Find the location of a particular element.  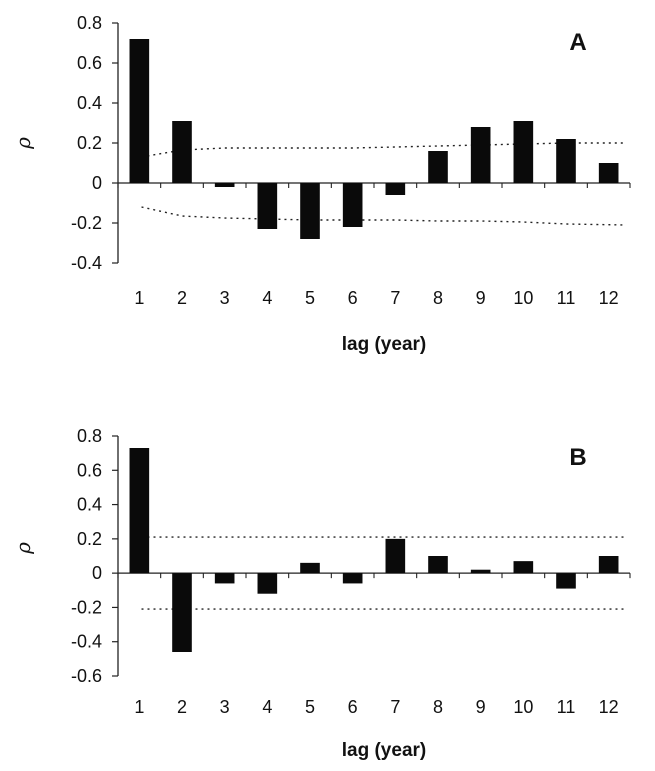

panel-label: A is located at coordinates (577, 42).